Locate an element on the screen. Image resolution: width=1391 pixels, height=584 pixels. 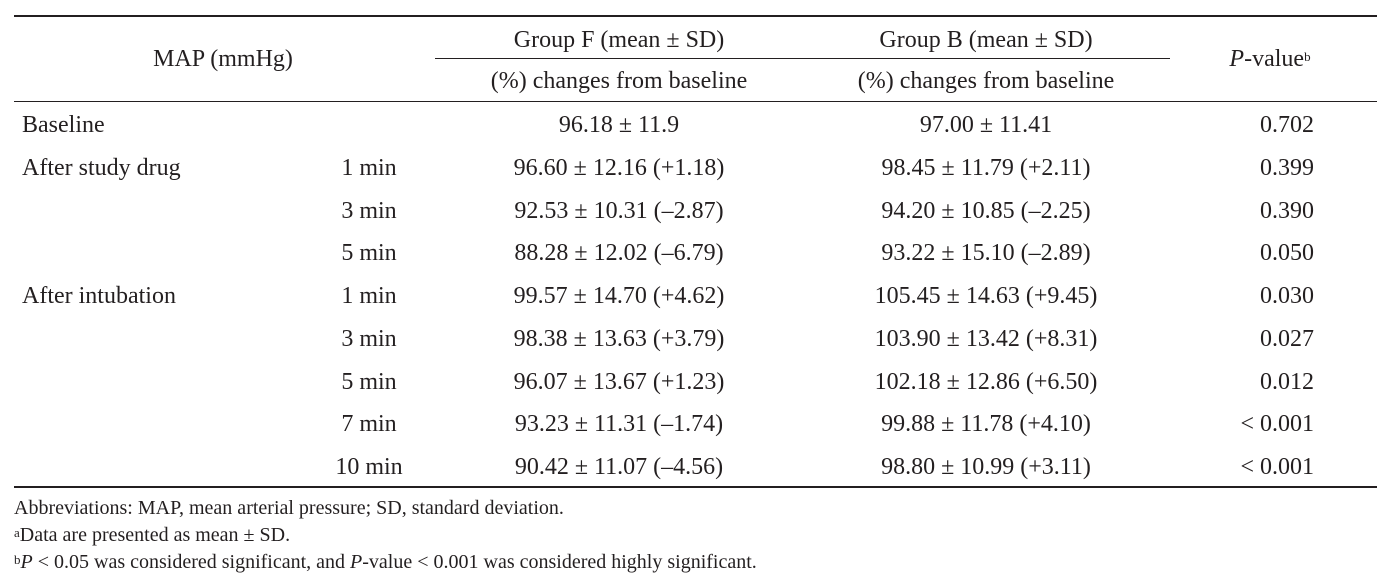
row-group-f-value: 96.18 ± 11.9 is located at coordinates (619, 125).